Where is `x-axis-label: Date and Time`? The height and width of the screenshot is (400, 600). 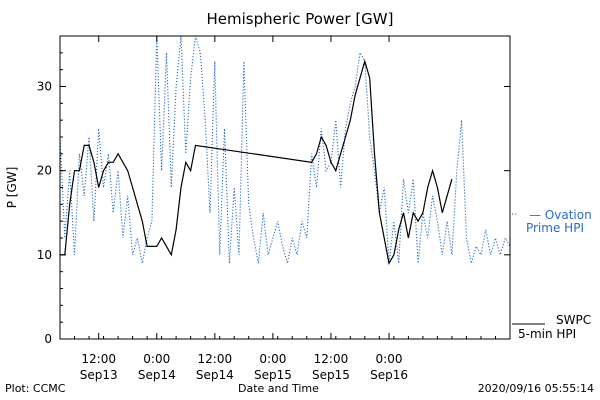 x-axis-label: Date and Time is located at coordinates (278, 388).